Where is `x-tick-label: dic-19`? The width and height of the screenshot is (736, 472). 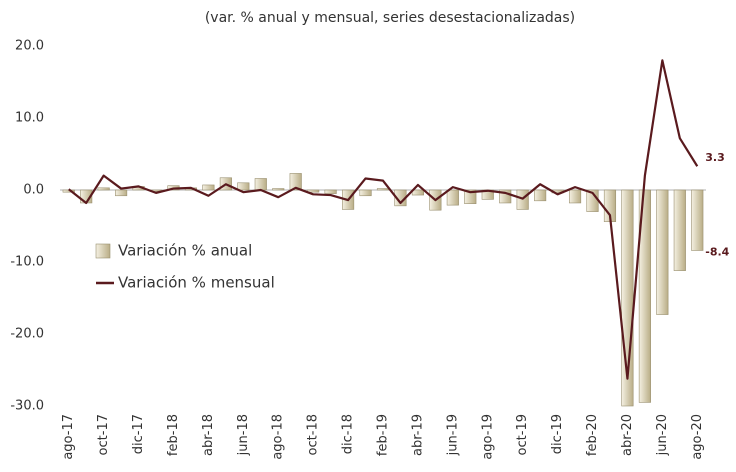
x-tick-label: dic-19 is located at coordinates (557, 434).